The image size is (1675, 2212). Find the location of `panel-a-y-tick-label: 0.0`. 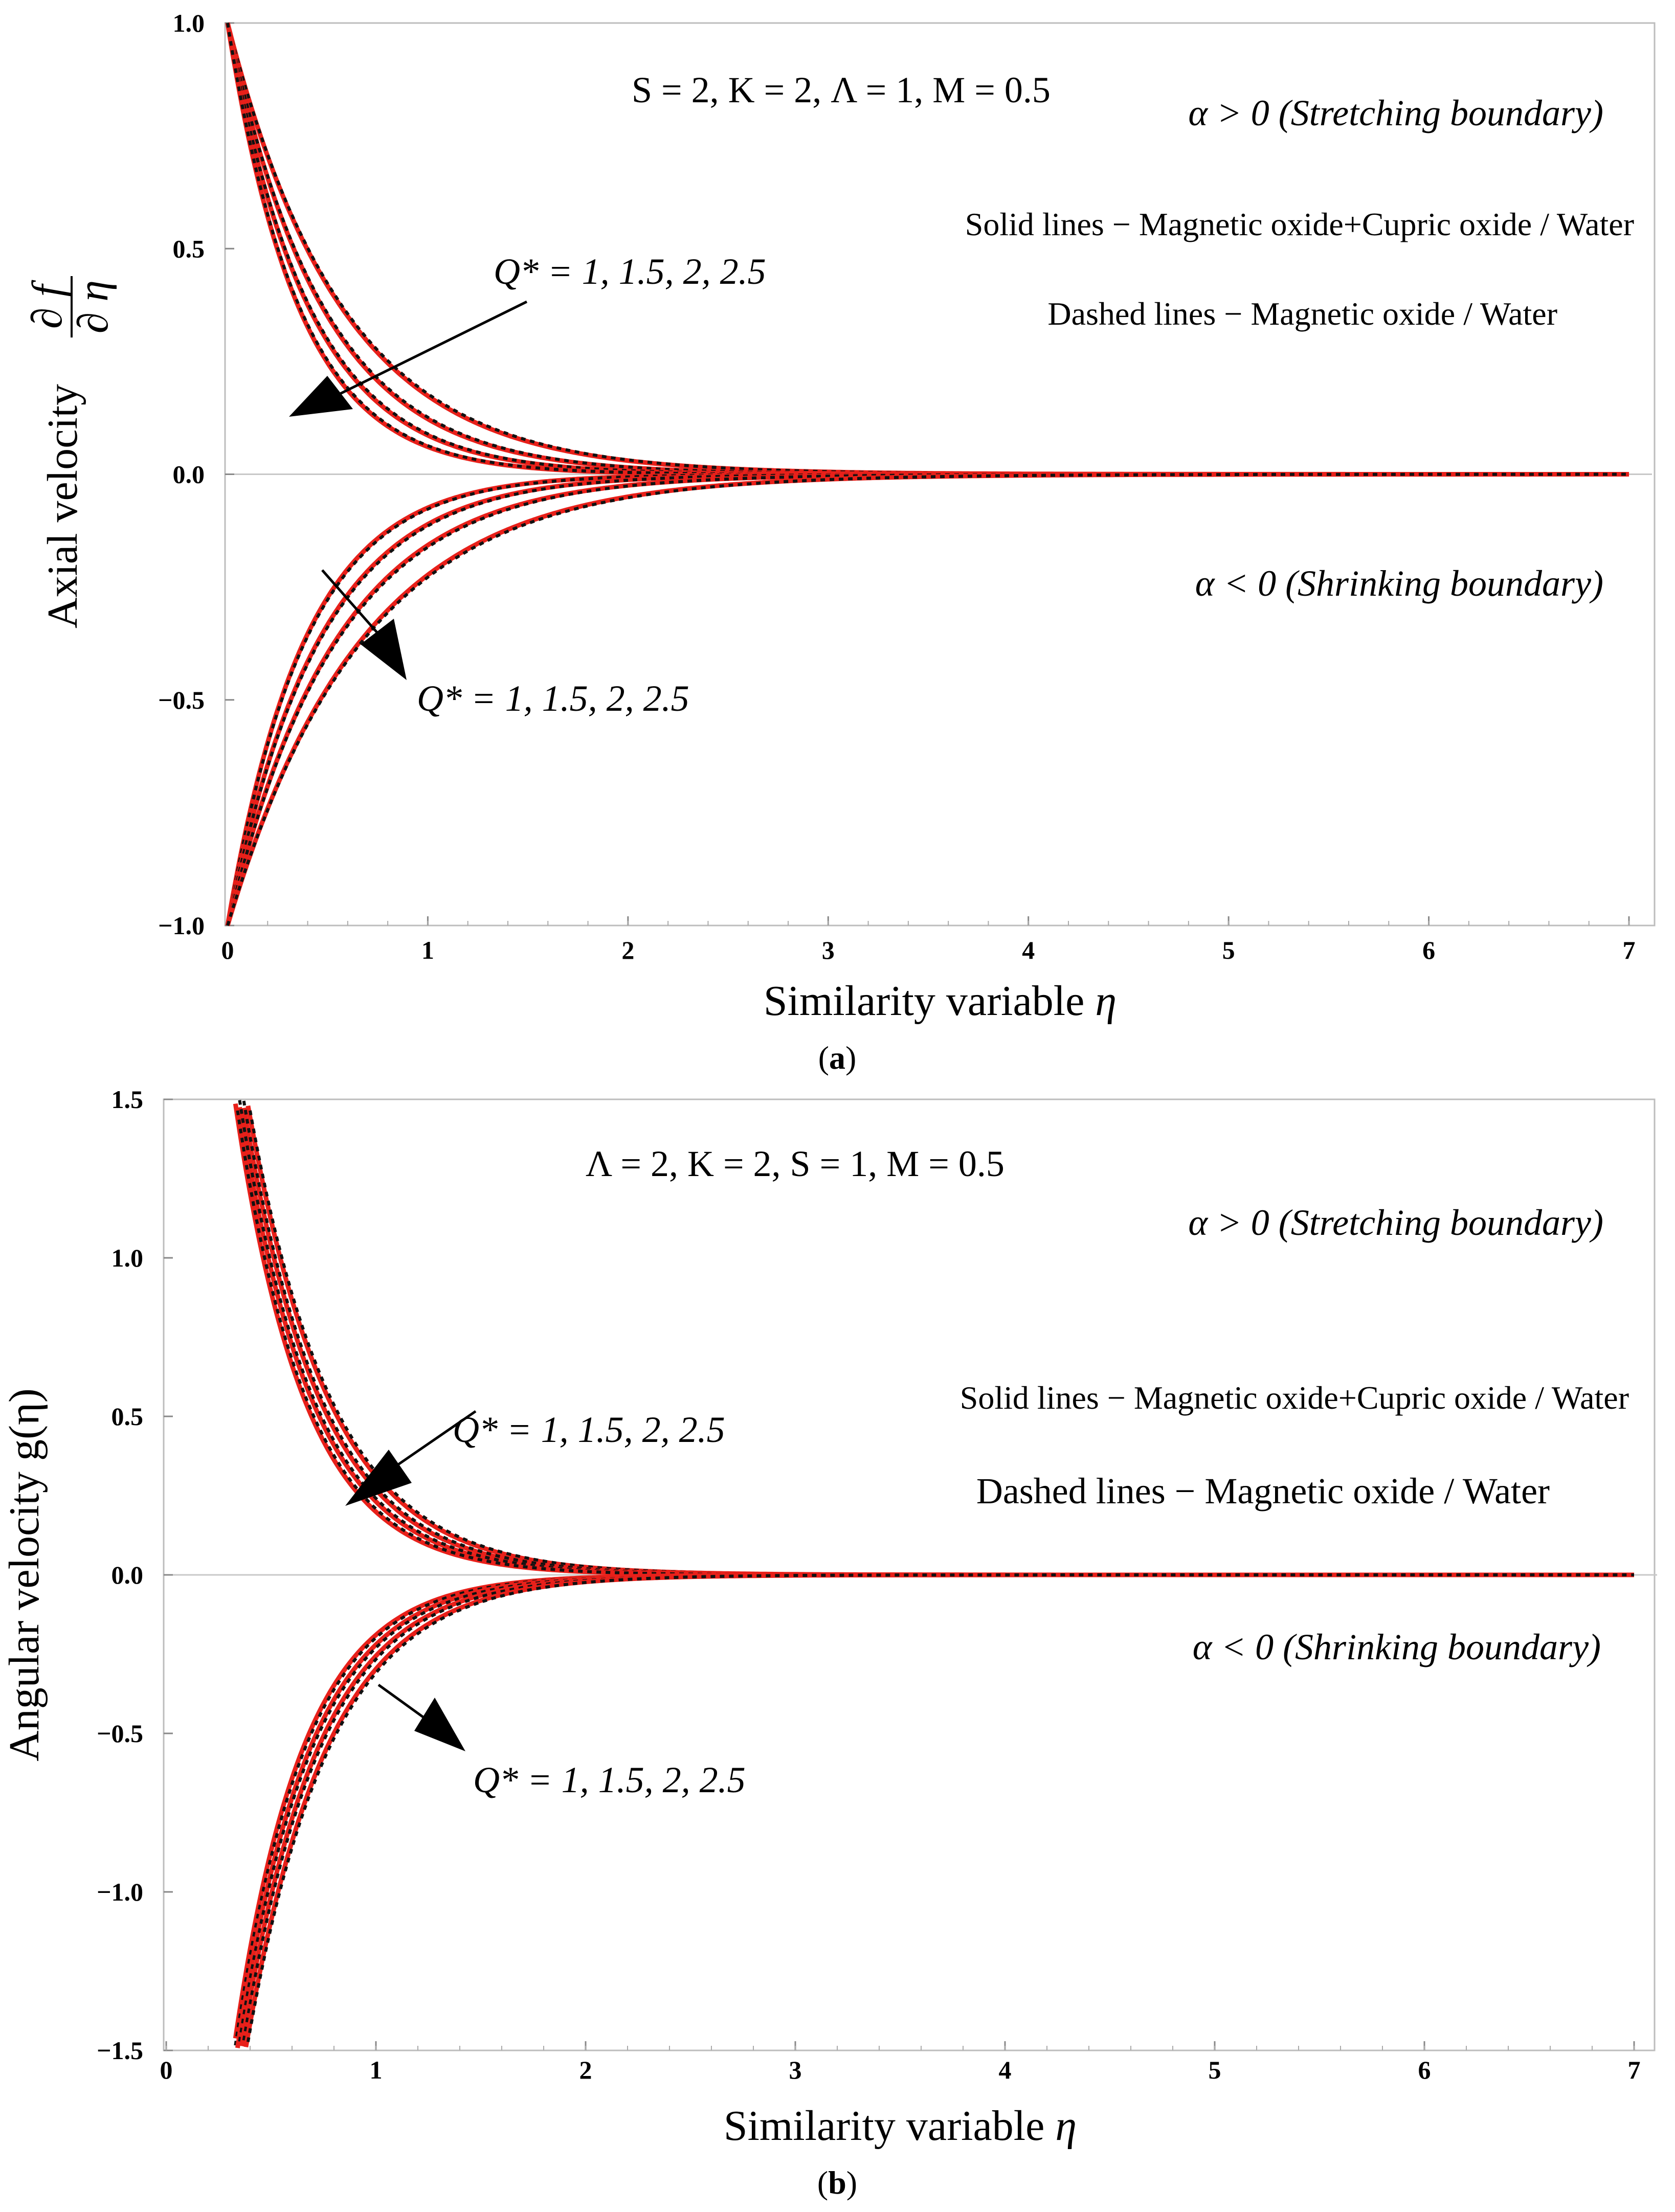

panel-a-y-tick-label: 0.0 is located at coordinates (189, 475).